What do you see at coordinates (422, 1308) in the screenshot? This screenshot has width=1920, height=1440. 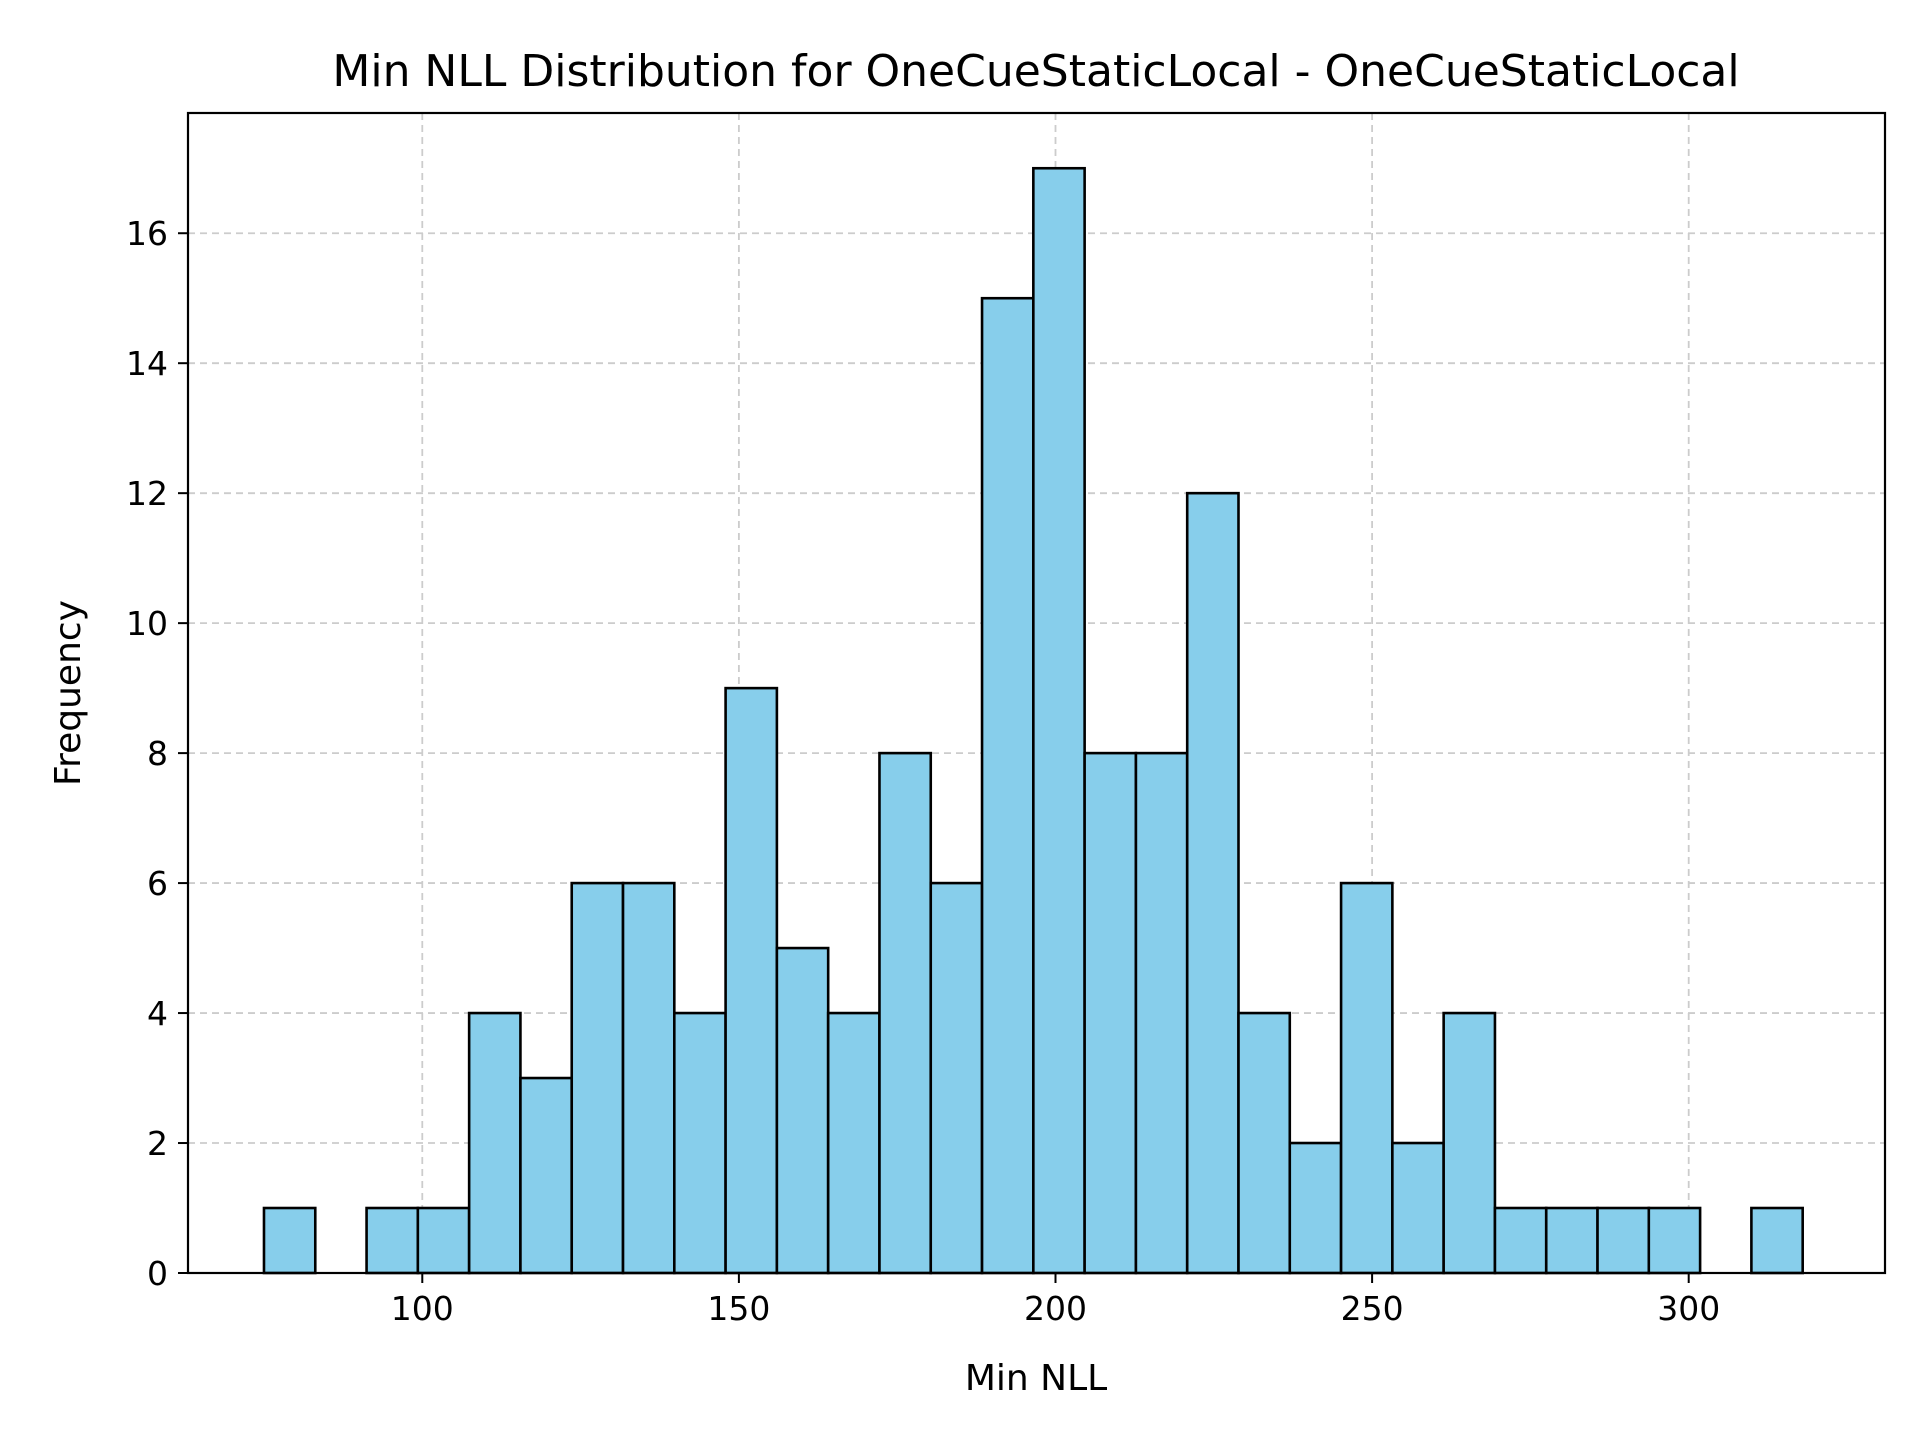 I see `x-tick-label: 100` at bounding box center [422, 1308].